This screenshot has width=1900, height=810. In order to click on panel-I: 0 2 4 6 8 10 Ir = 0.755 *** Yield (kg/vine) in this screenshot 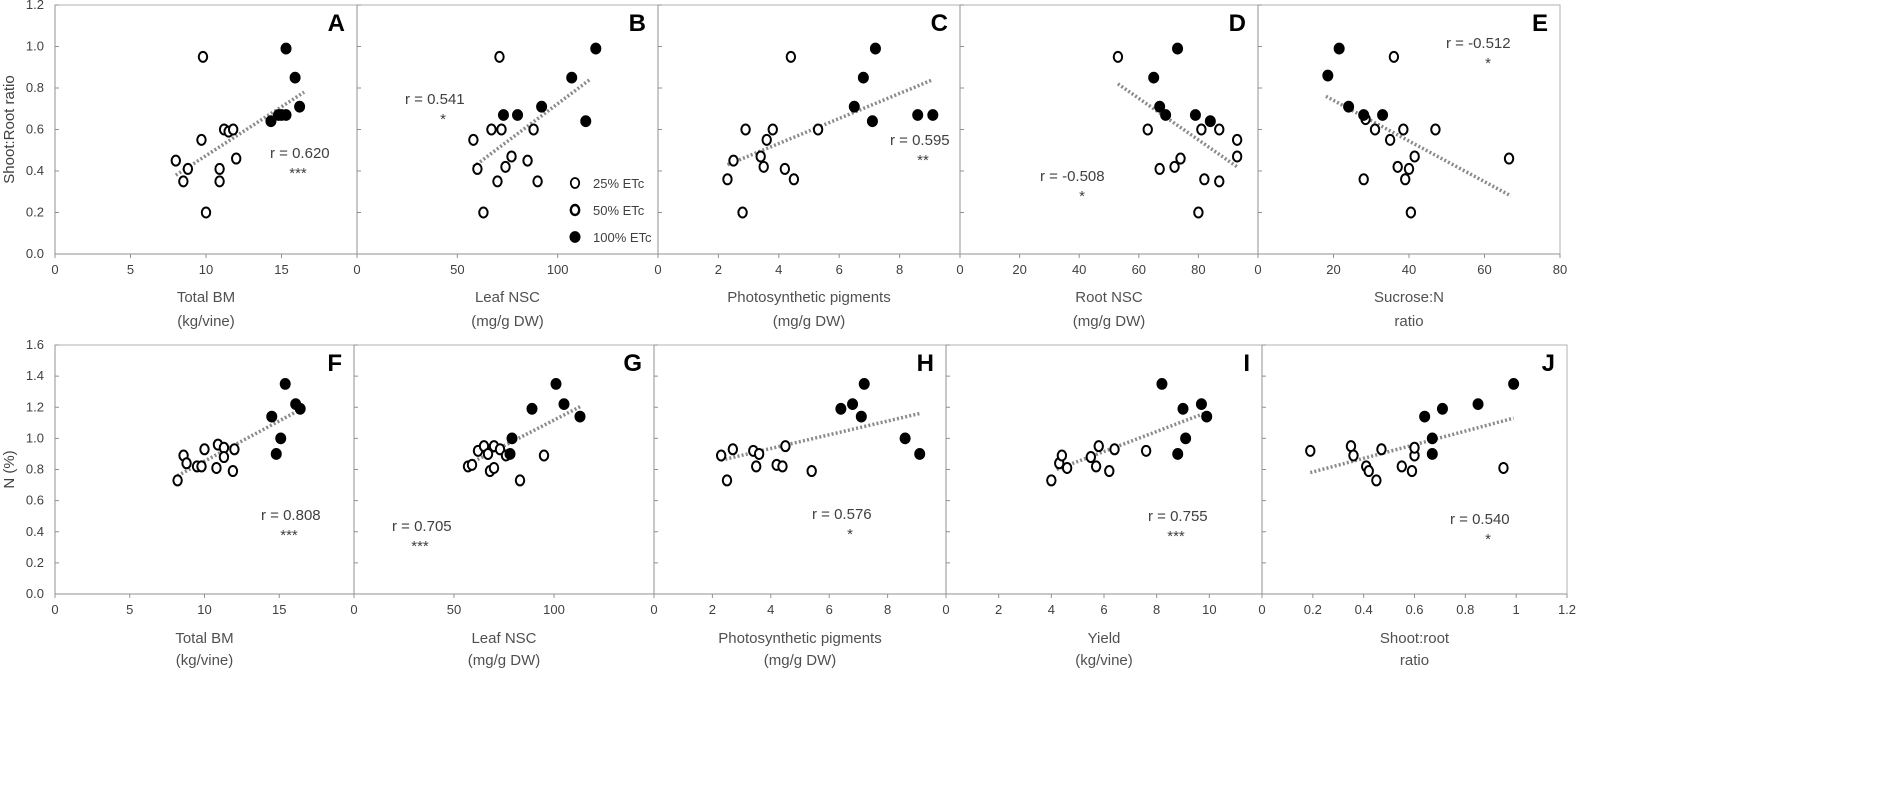, I will do `click(1102, 506)`.